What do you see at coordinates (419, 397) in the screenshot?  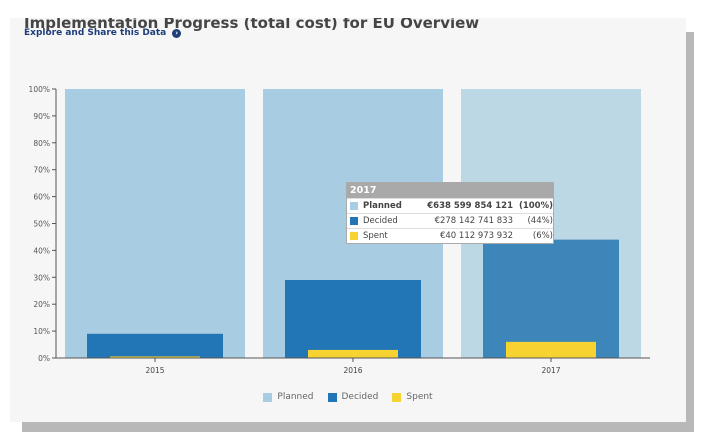 I see `legend-label-spent: Spent` at bounding box center [419, 397].